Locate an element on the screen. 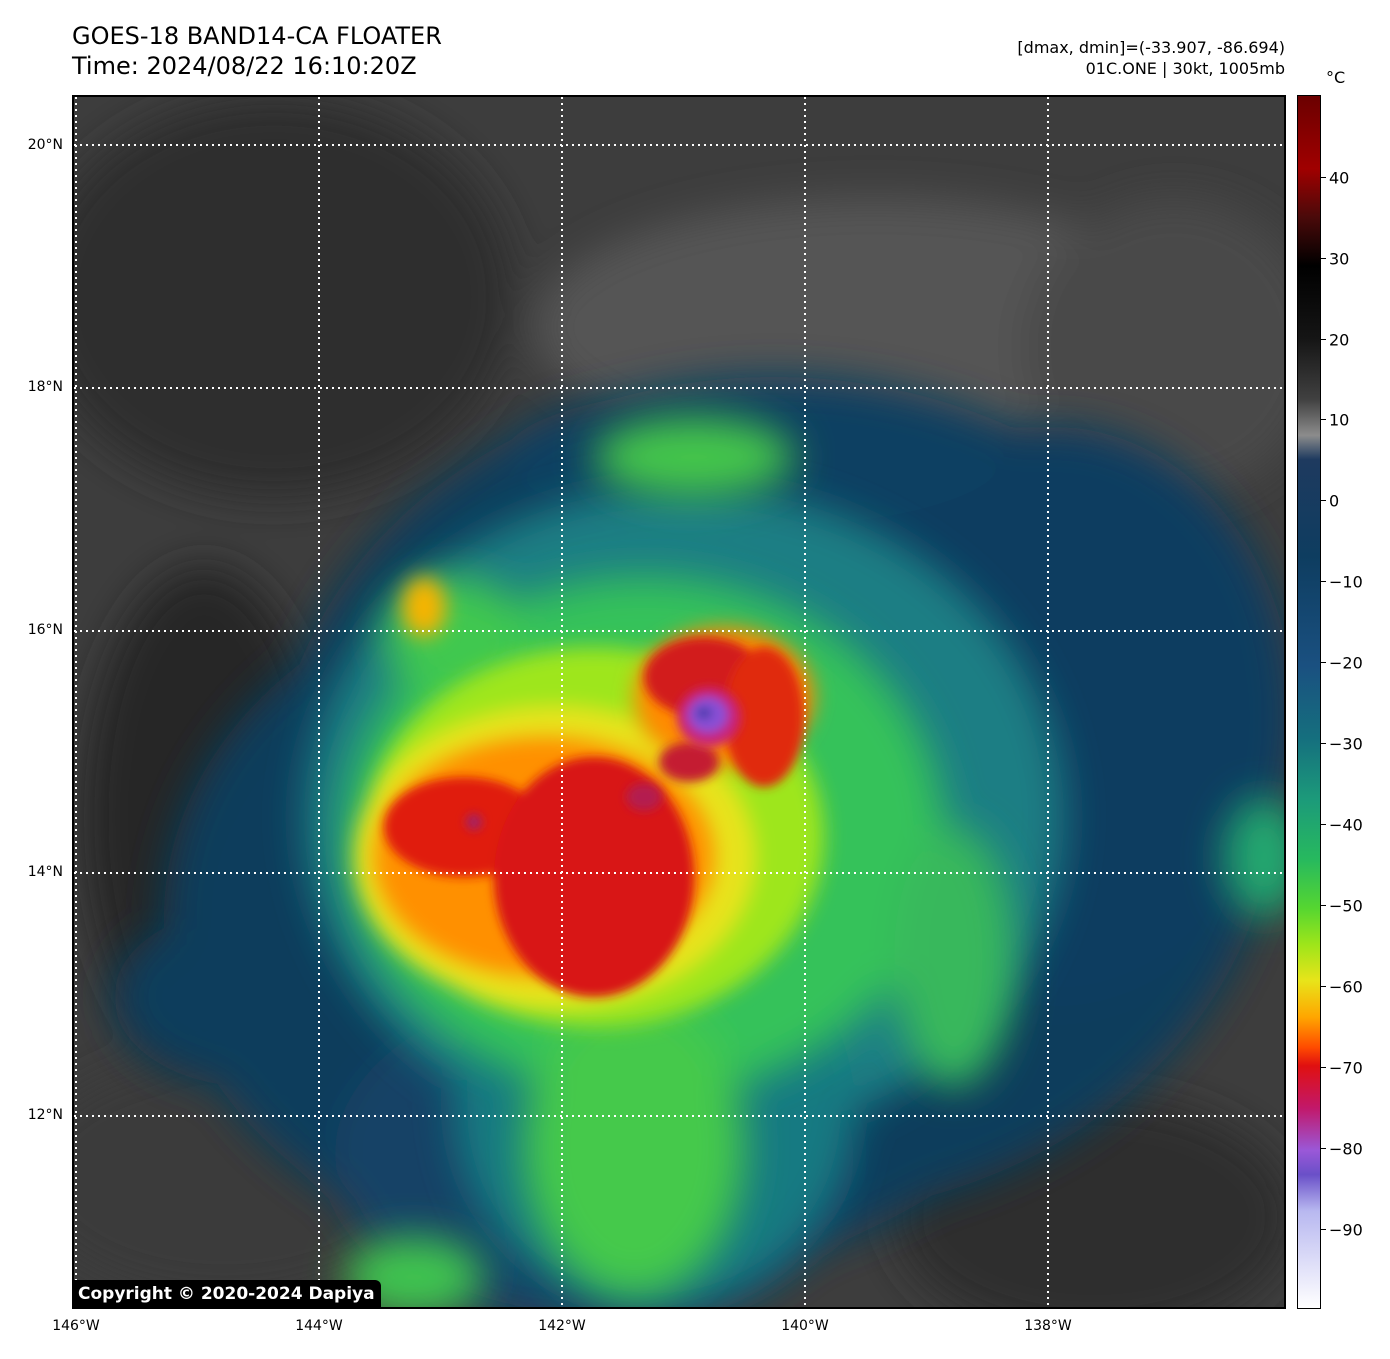 The height and width of the screenshot is (1359, 1390). colorbar-label: −60 is located at coordinates (1346, 987).